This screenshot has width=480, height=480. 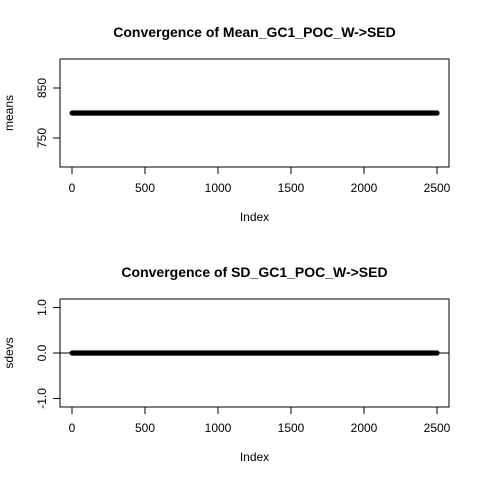 I want to click on y-axis-label: means, so click(x=9, y=113).